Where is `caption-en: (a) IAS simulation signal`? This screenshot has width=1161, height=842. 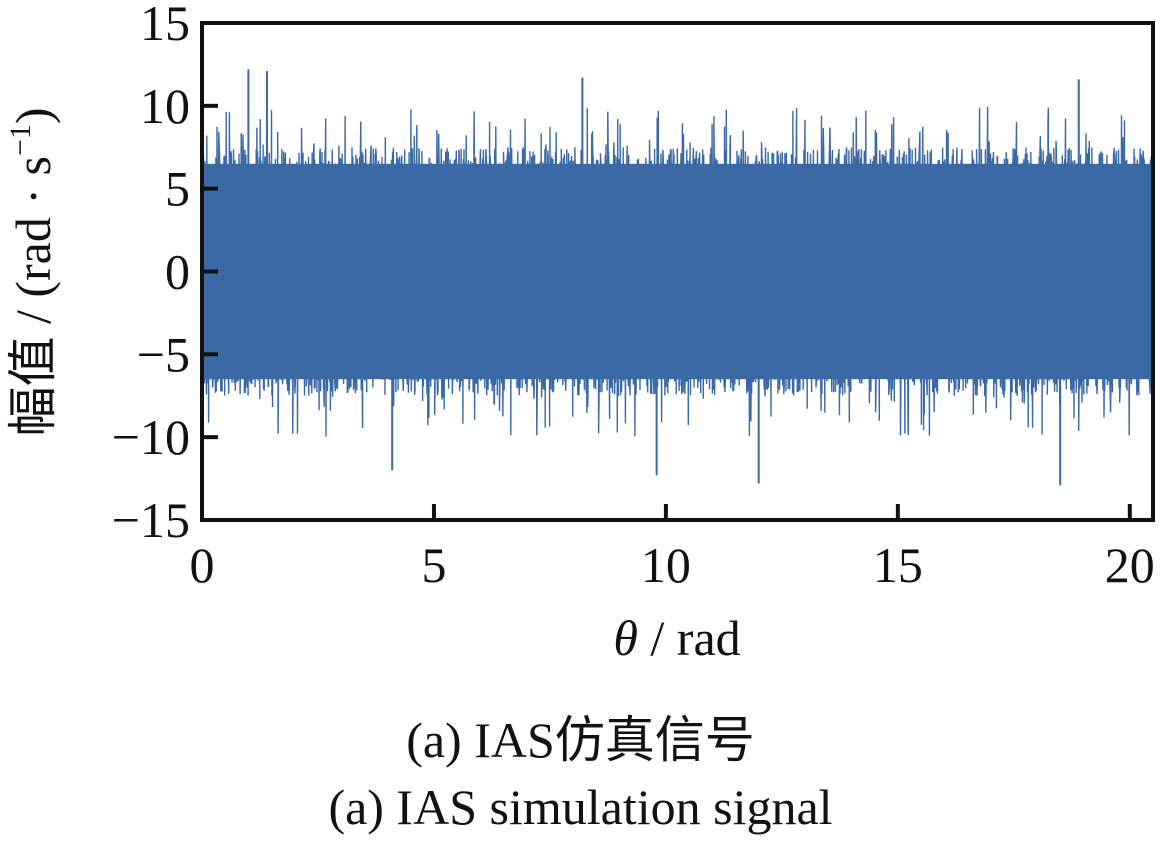 caption-en: (a) IAS simulation signal is located at coordinates (580, 807).